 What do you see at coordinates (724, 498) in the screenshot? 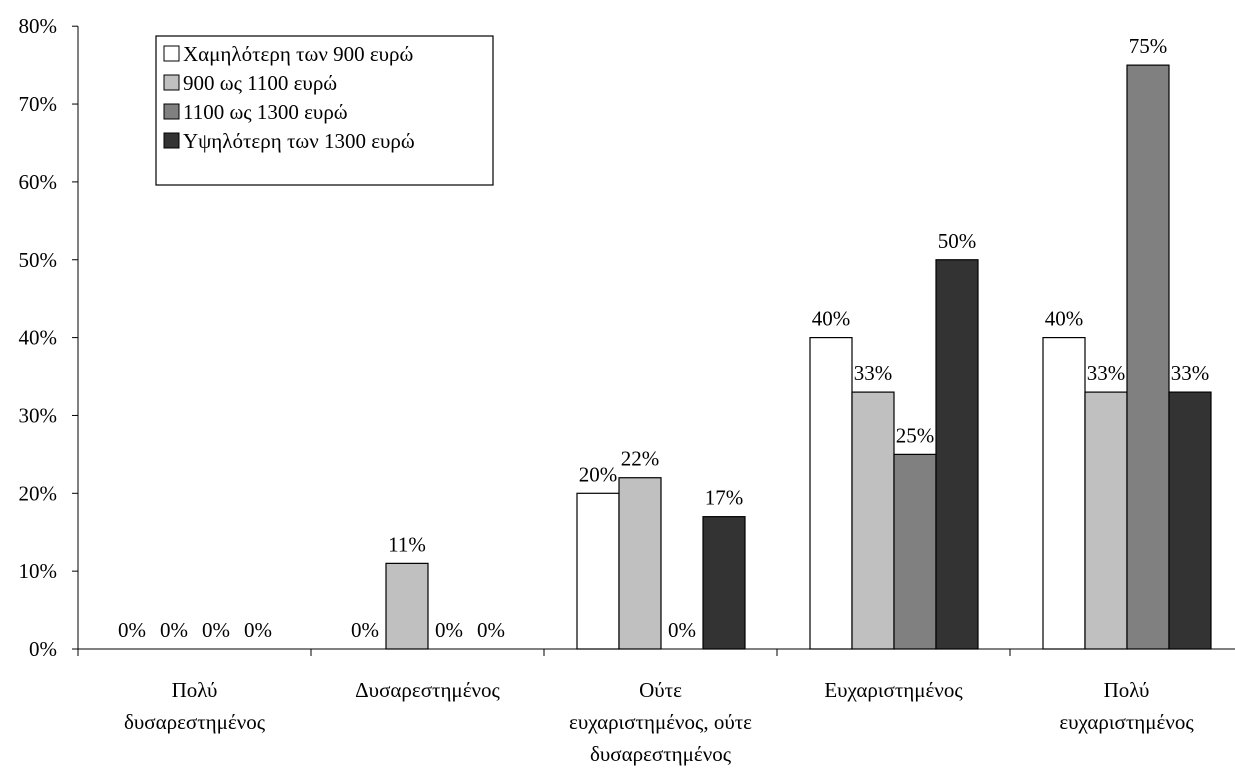
I see `data-label: 17%` at bounding box center [724, 498].